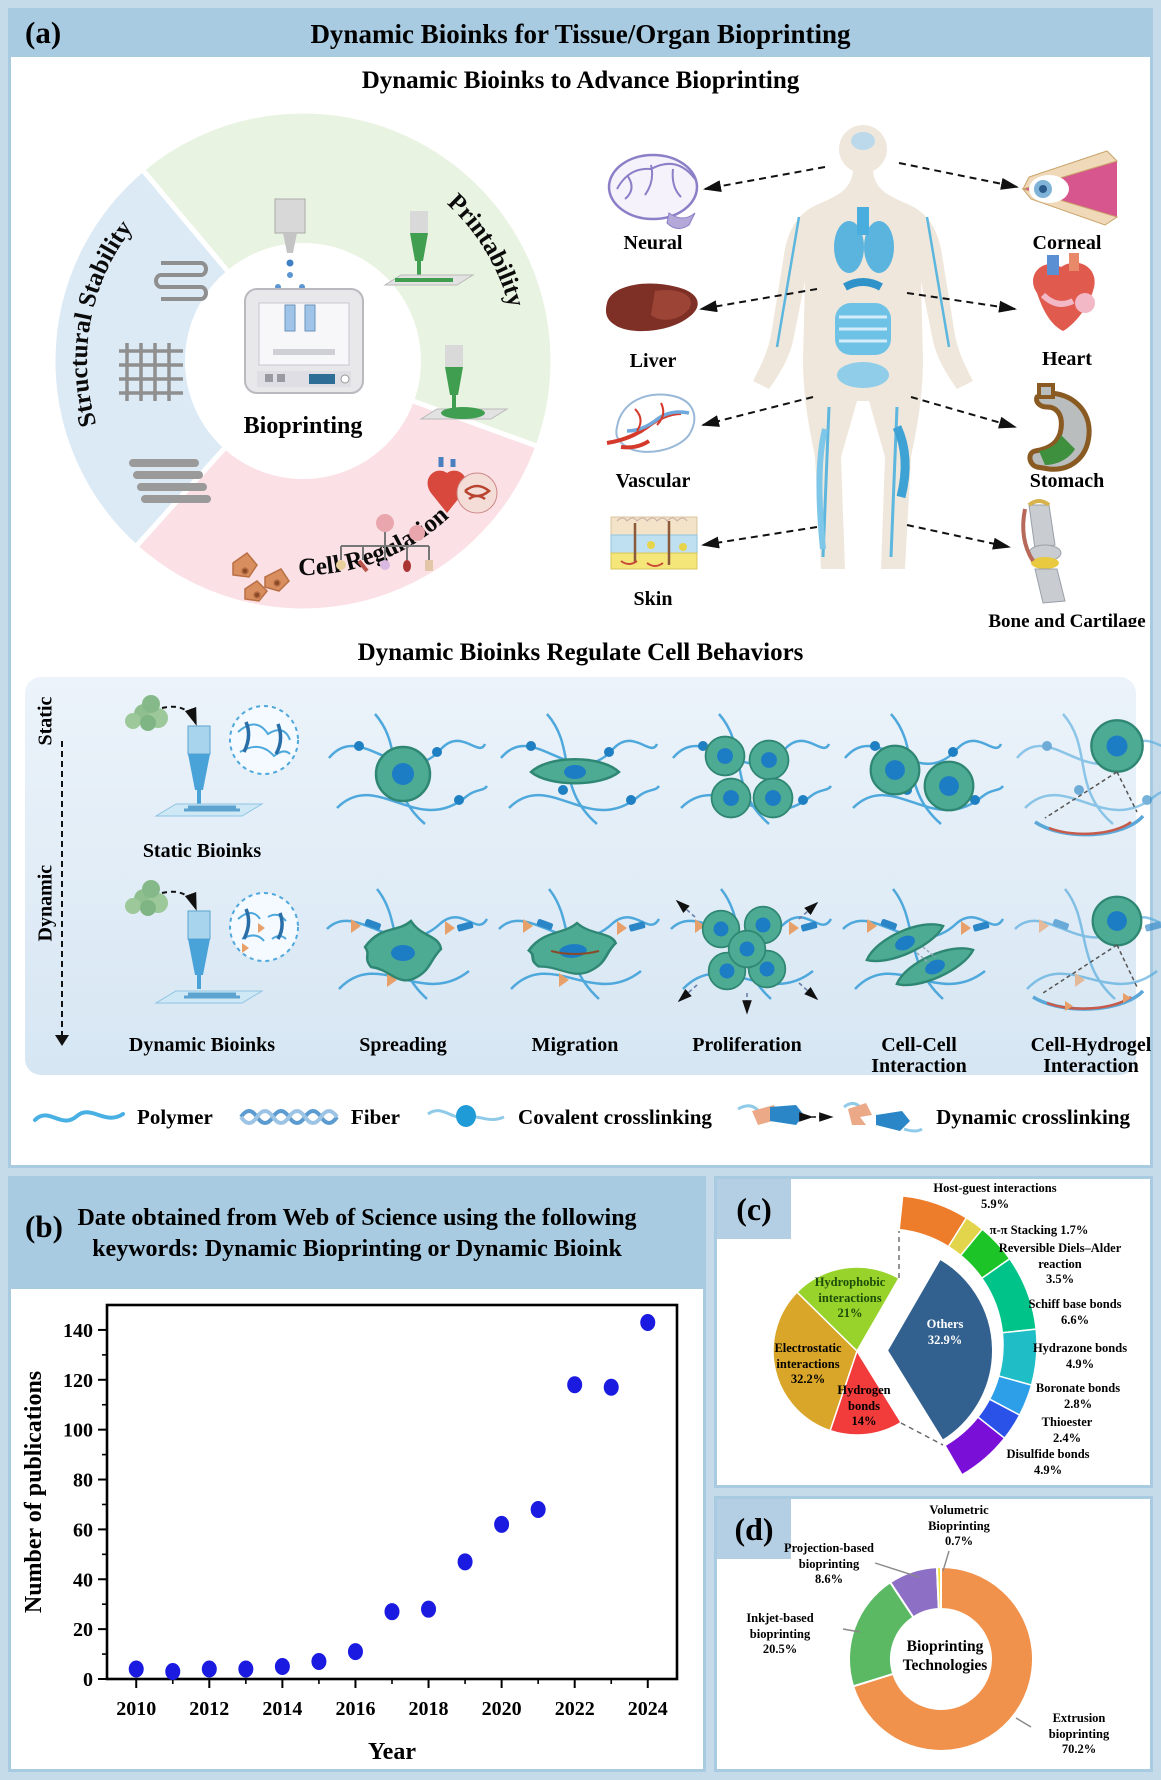  What do you see at coordinates (648, 1709) in the screenshot?
I see `x-tick-label: 2024` at bounding box center [648, 1709].